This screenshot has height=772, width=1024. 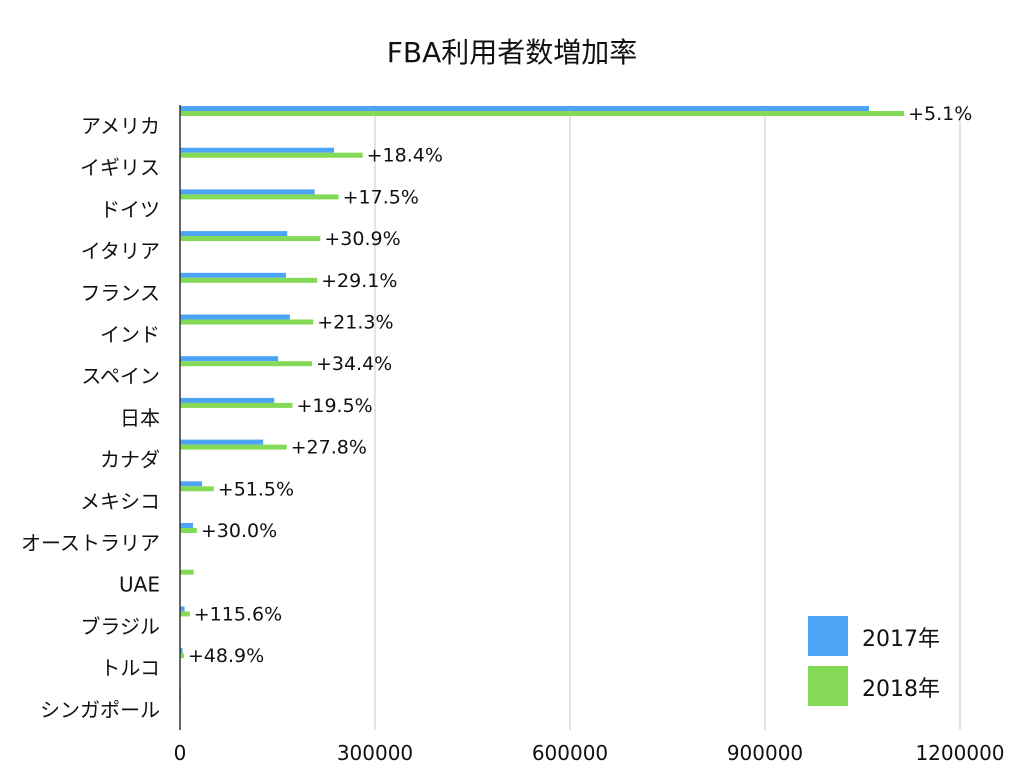 I want to click on category-label: スペイン, so click(x=120, y=376).